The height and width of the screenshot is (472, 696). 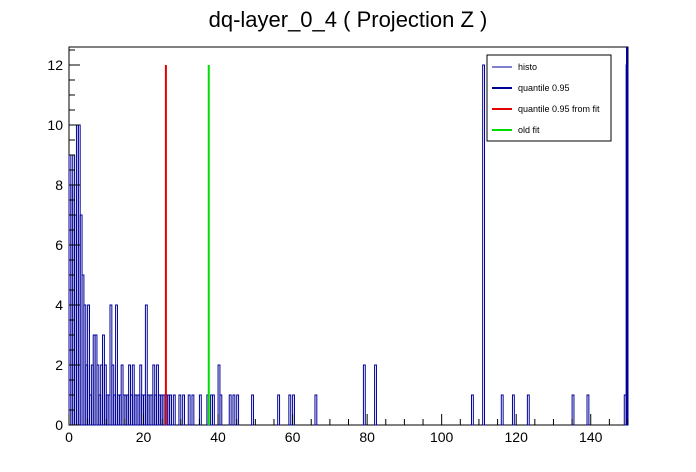 What do you see at coordinates (442, 437) in the screenshot?
I see `x-tick-label: 100` at bounding box center [442, 437].